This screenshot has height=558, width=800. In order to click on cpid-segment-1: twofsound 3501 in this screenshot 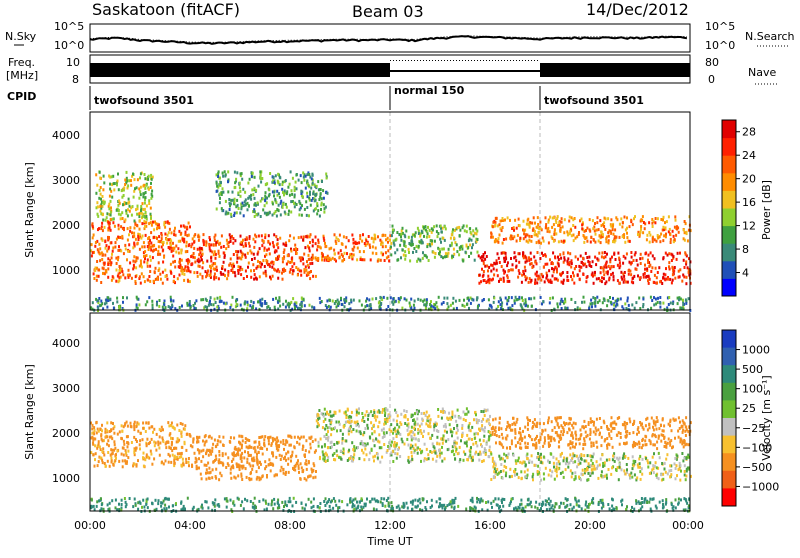, I will do `click(144, 100)`.